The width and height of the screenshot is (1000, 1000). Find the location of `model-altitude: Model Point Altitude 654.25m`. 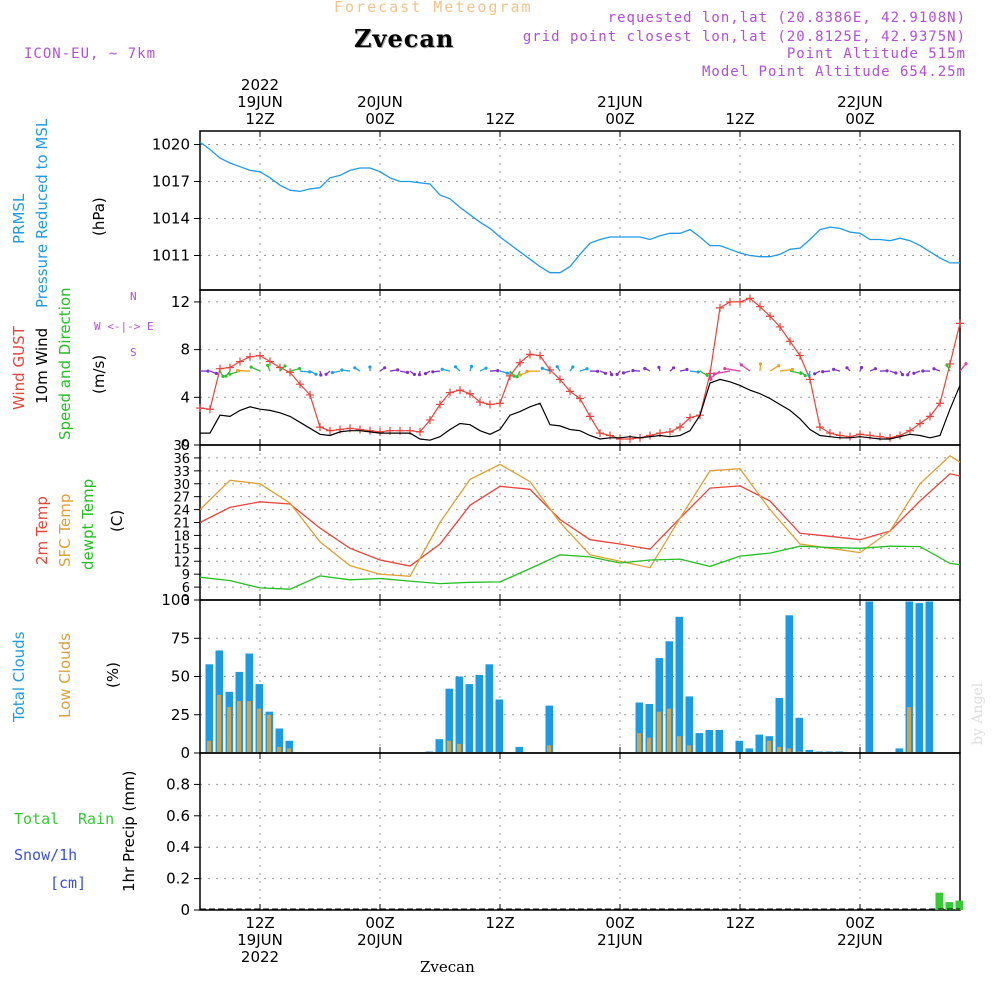

model-altitude: Model Point Altitude 654.25m is located at coordinates (833, 72).